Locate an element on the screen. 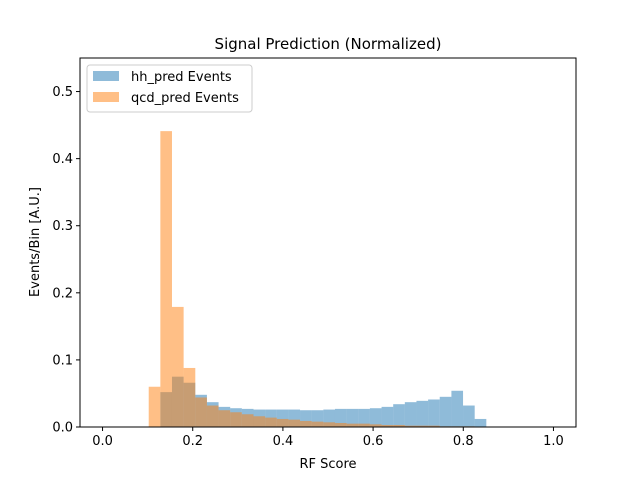 The image size is (640, 480). x-tick-label: 0.8 is located at coordinates (463, 441).